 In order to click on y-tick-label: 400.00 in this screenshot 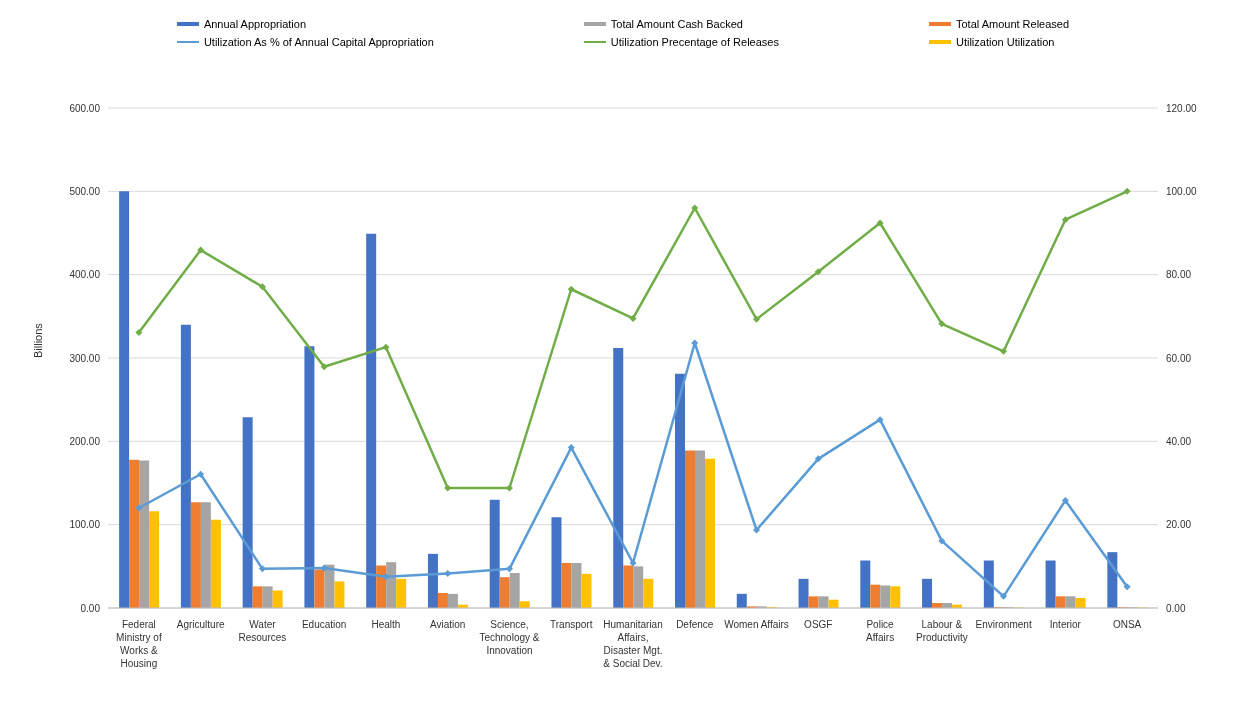, I will do `click(85, 275)`.